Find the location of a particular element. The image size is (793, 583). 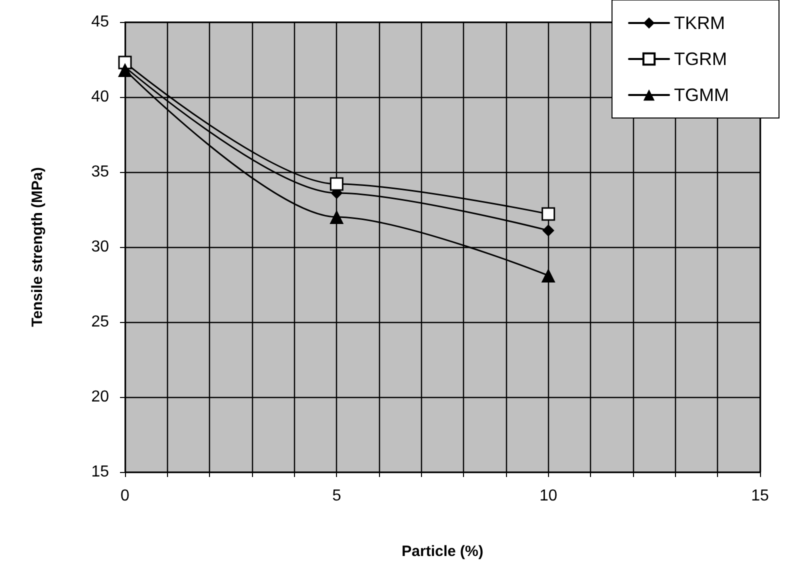

y-tick-label: 30 is located at coordinates (100, 247).